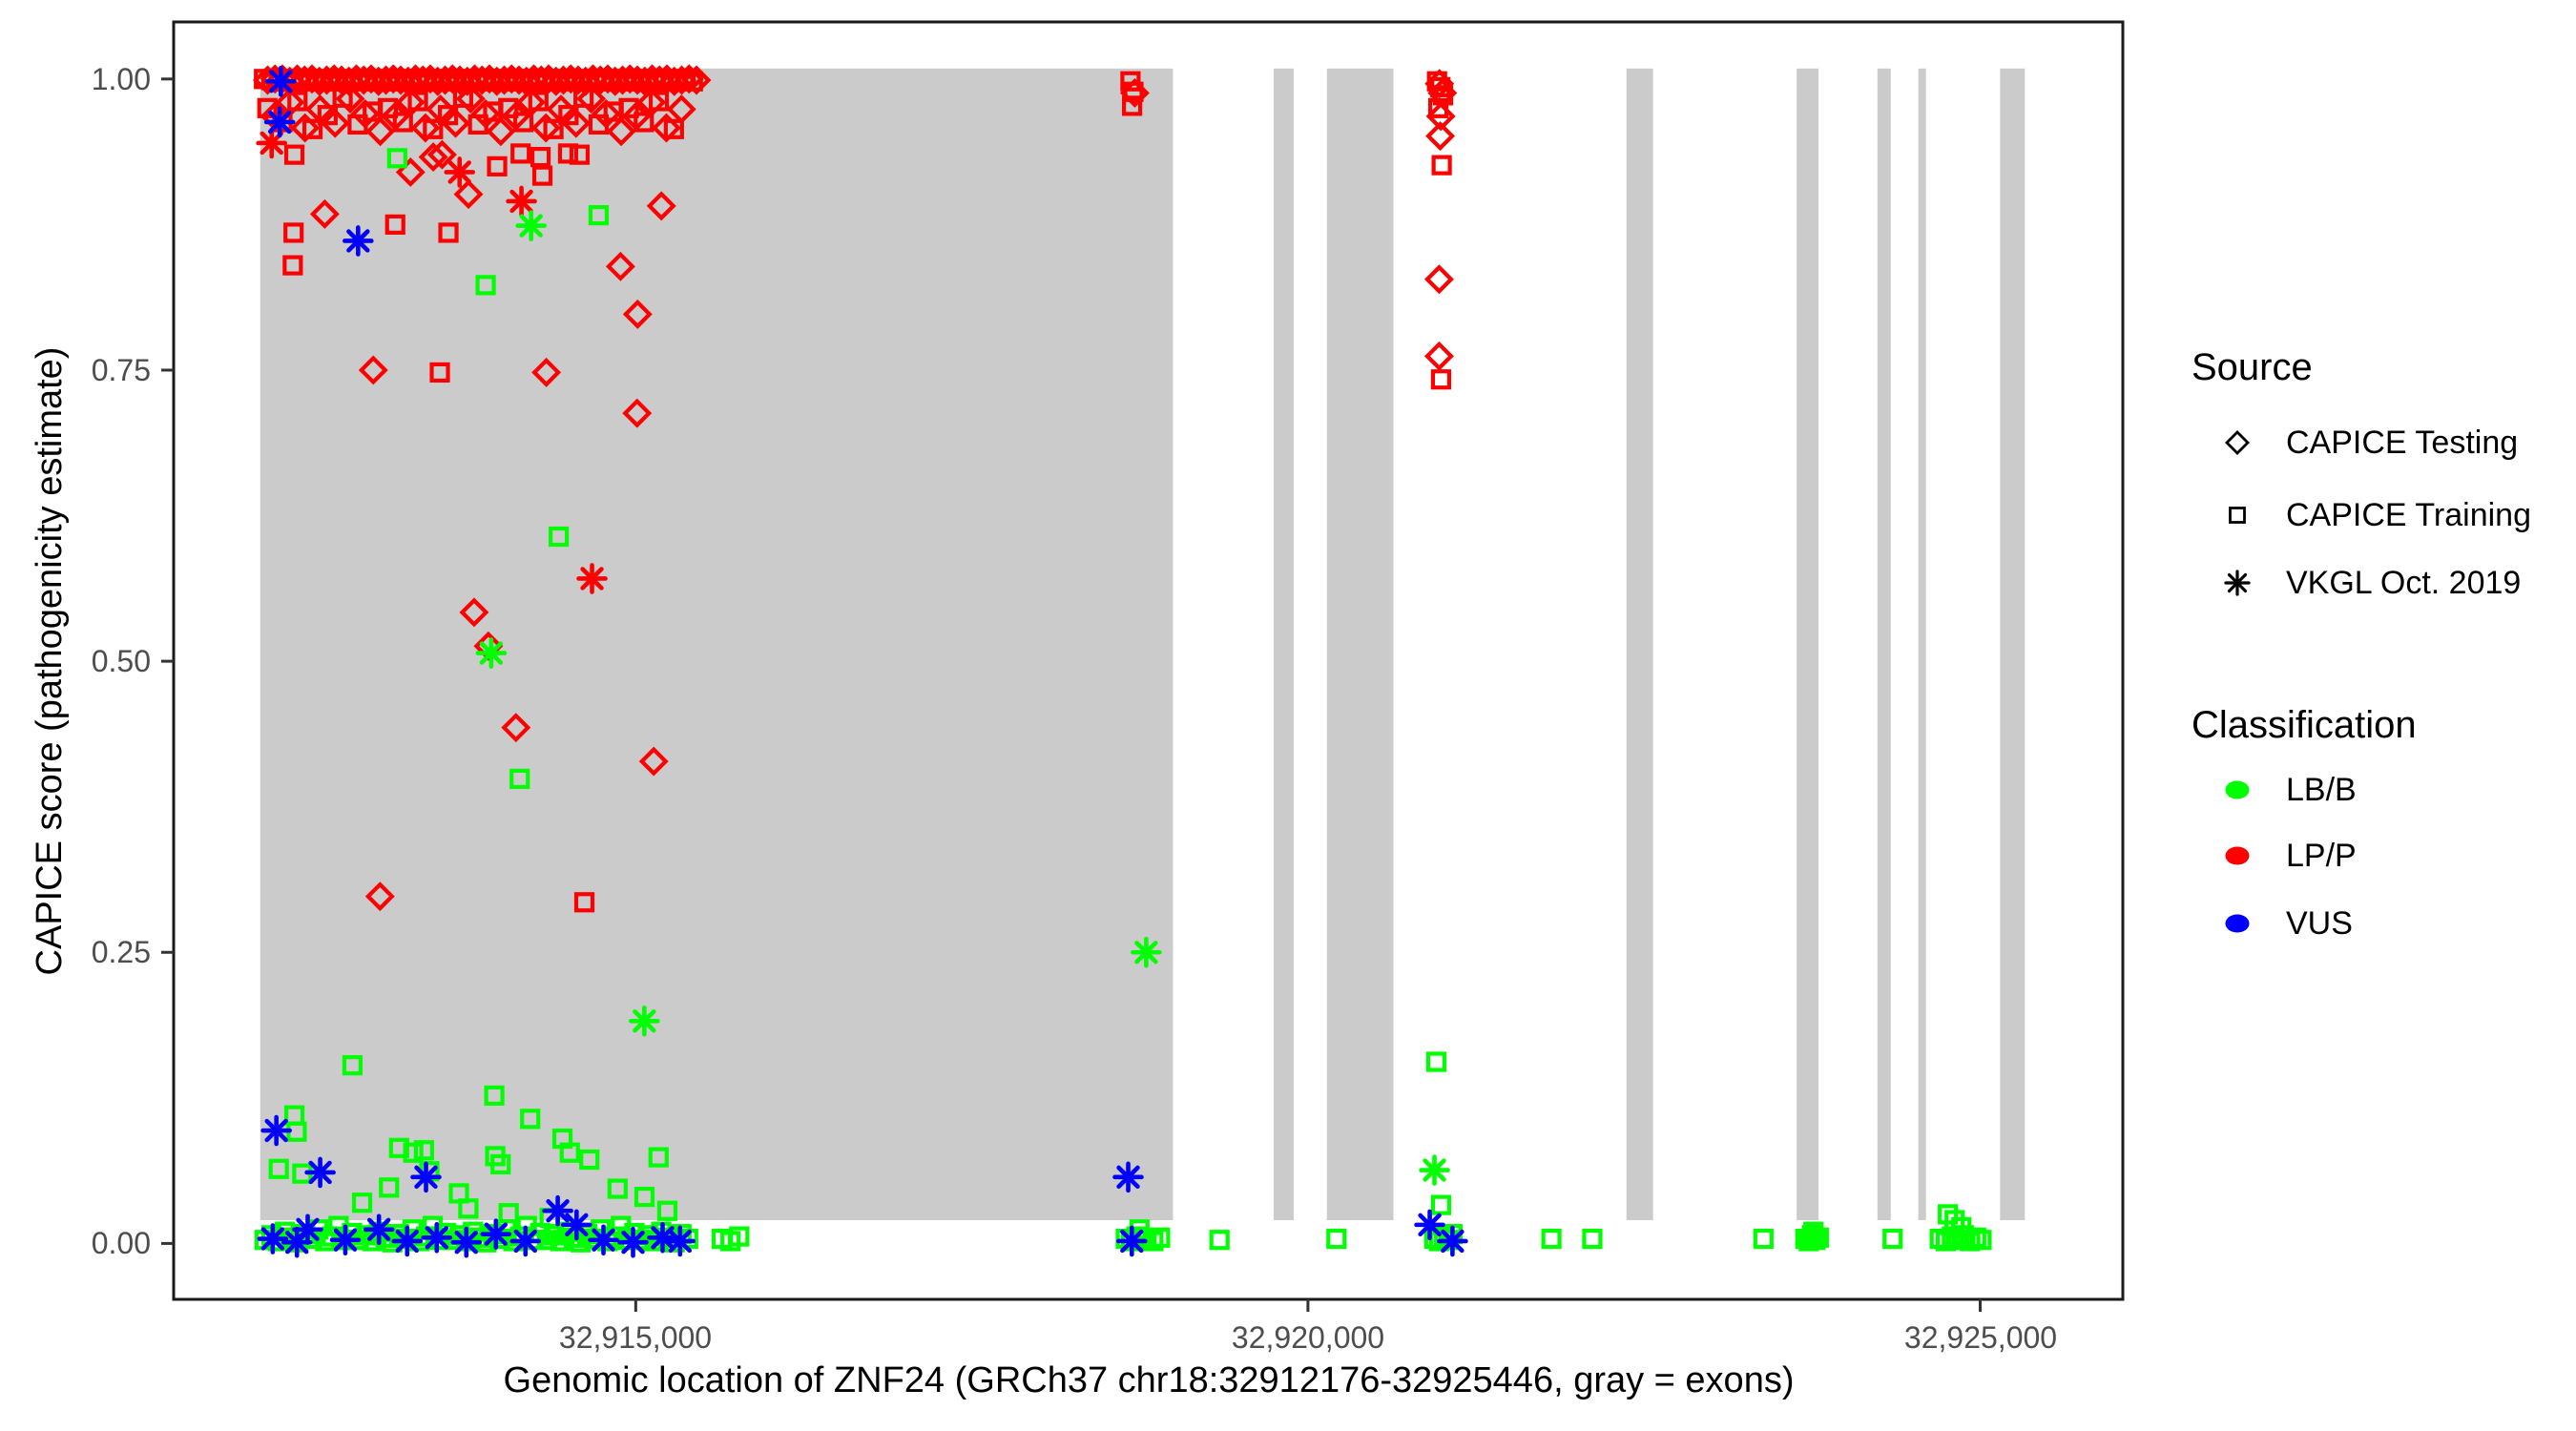 The width and height of the screenshot is (2576, 1431). What do you see at coordinates (2402, 443) in the screenshot?
I see `legend-item-capice-testing: CAPICE Testing` at bounding box center [2402, 443].